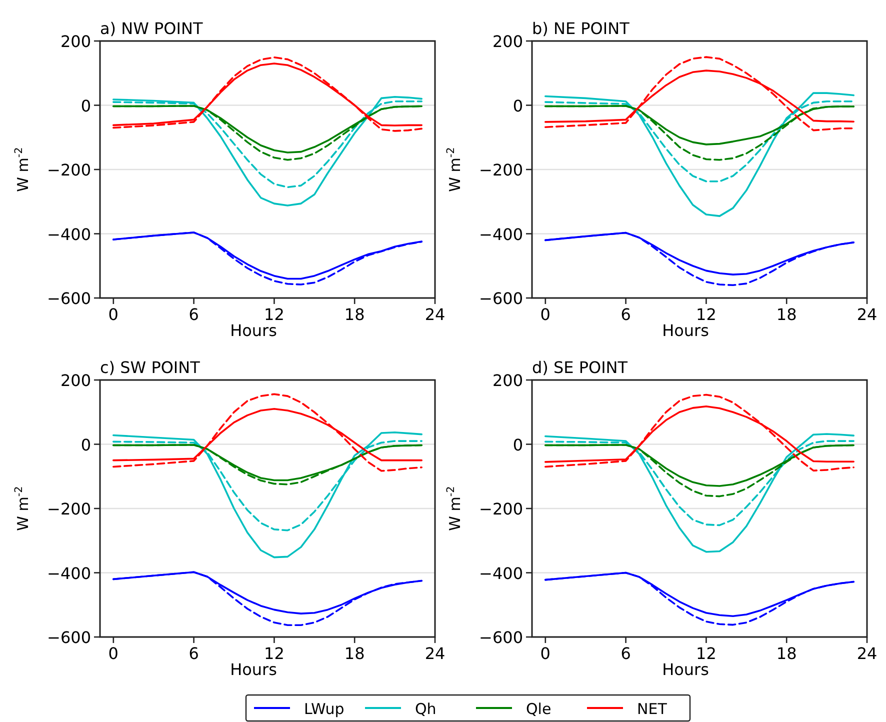 The height and width of the screenshot is (722, 886). What do you see at coordinates (539, 709) in the screenshot?
I see `legend-label: Qle` at bounding box center [539, 709].